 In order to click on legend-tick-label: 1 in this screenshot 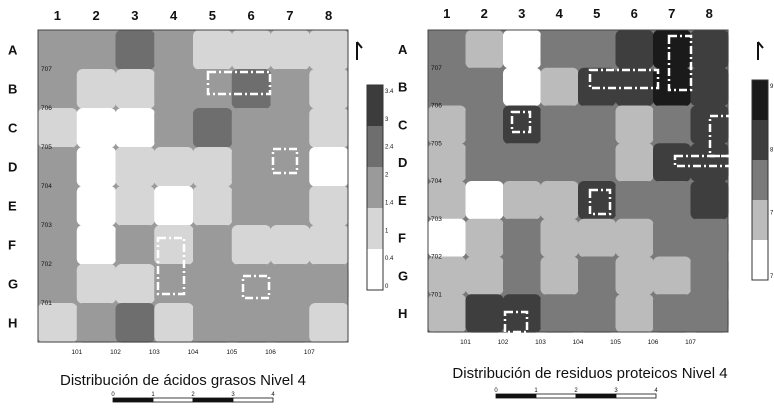, I will do `click(387, 231)`.